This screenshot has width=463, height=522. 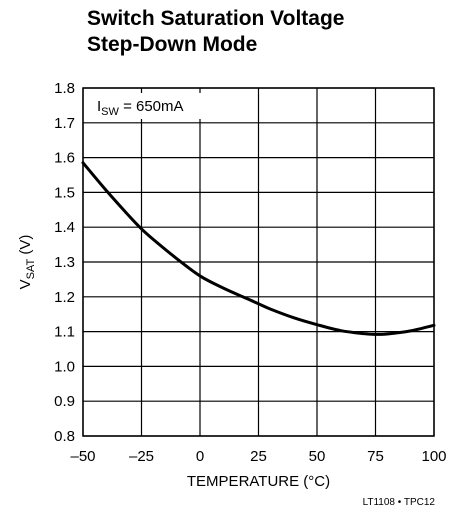 What do you see at coordinates (172, 44) in the screenshot?
I see `chart-title-line-2: Step-Down Mode` at bounding box center [172, 44].